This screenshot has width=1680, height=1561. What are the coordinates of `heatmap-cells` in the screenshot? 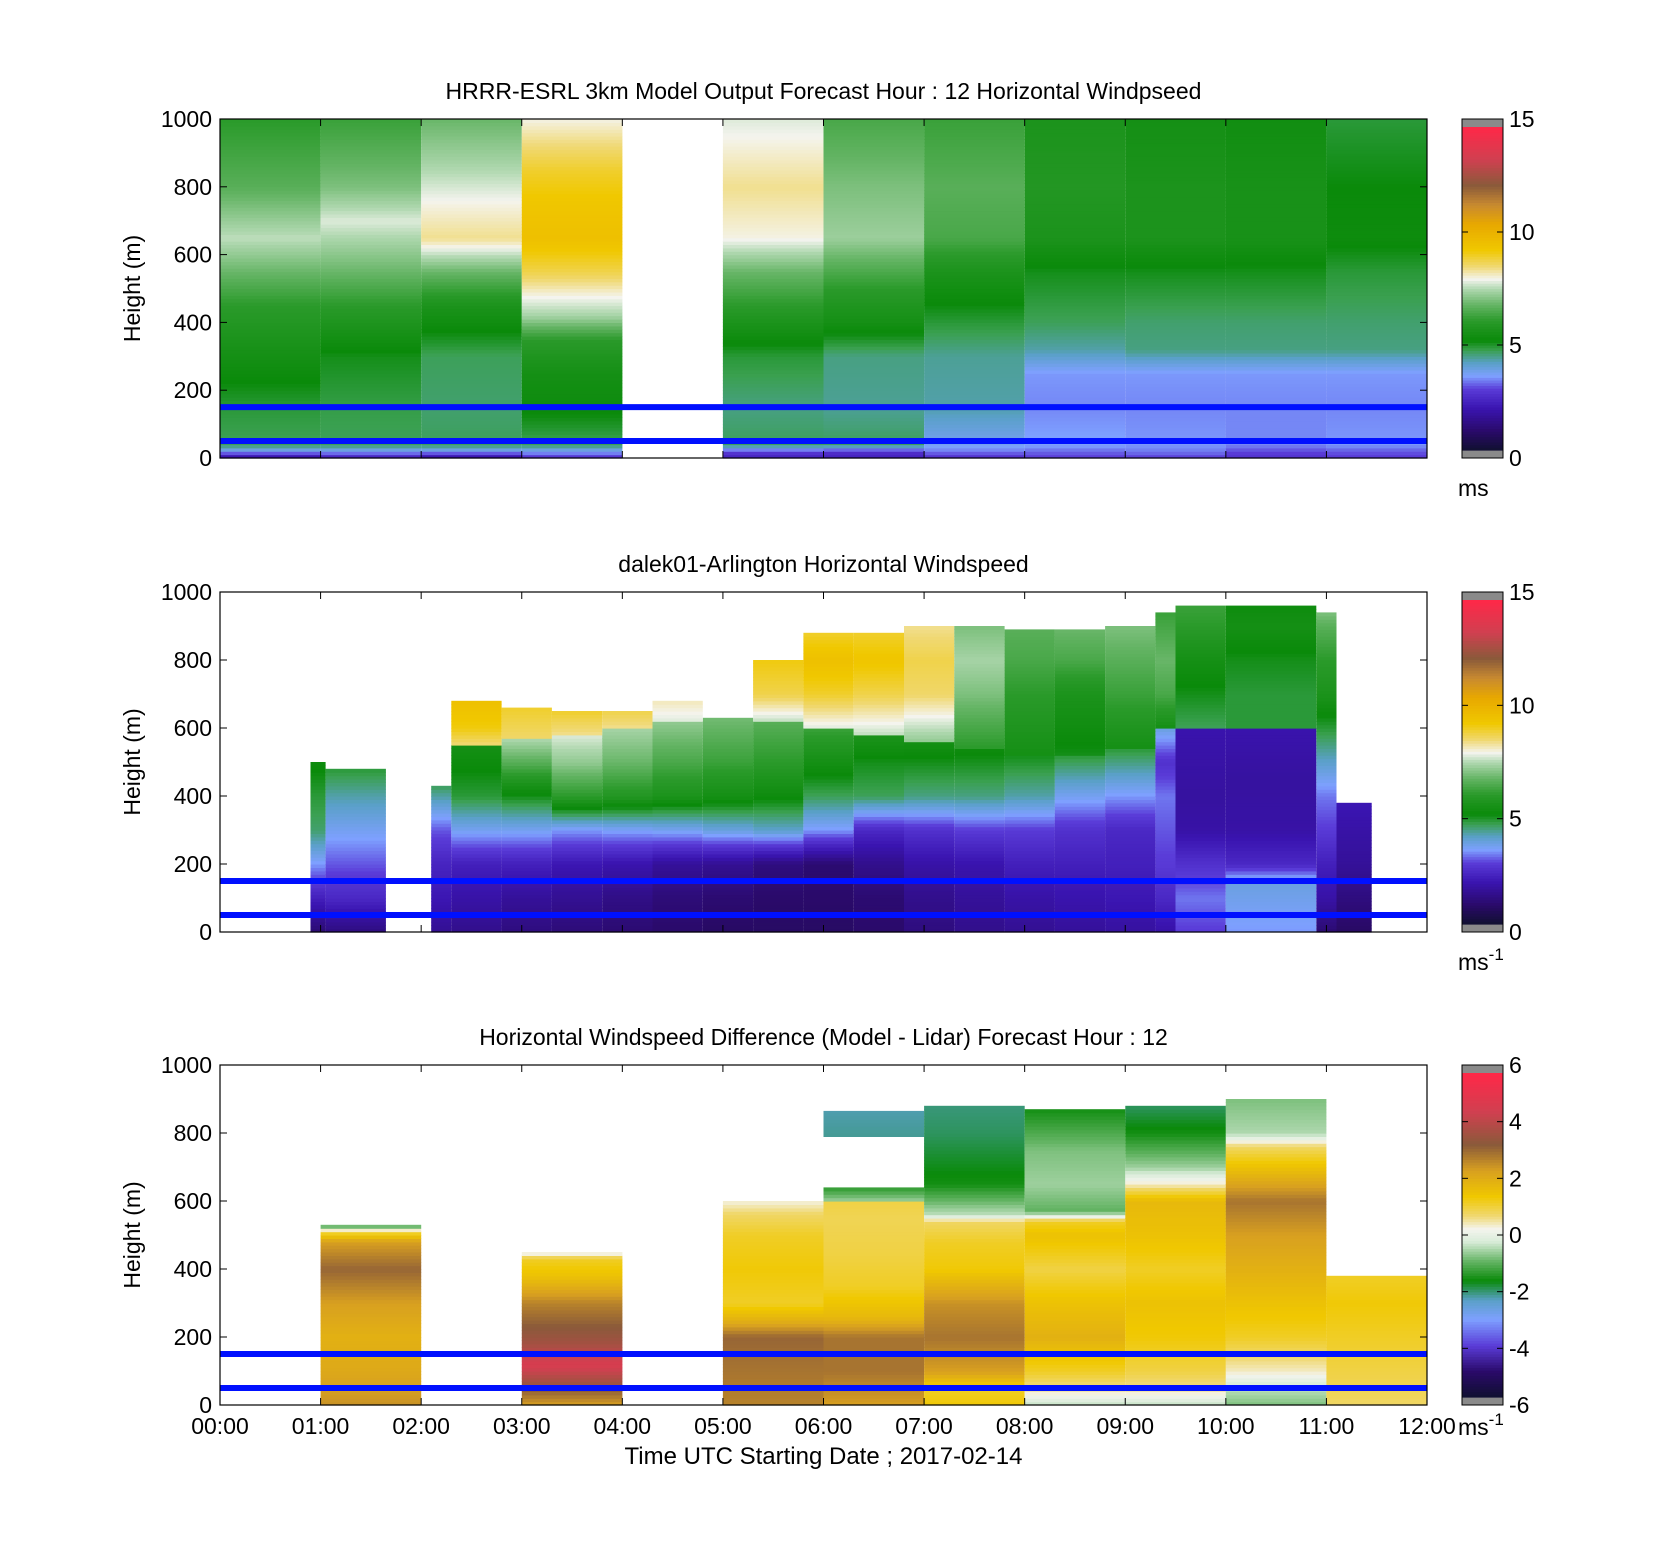 It's located at (841, 769).